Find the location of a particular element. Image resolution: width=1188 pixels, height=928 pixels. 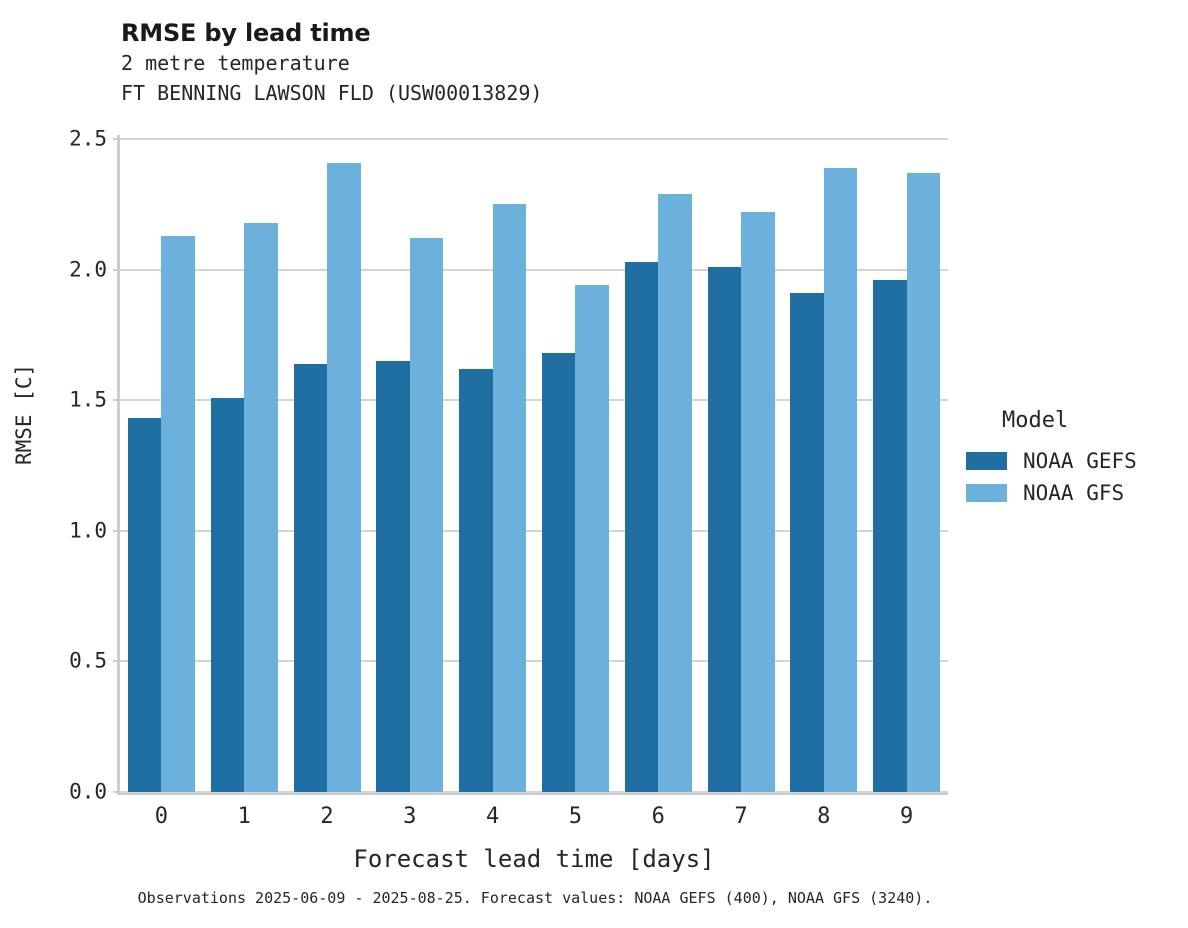

x-axis-title: Forecast lead time [days] is located at coordinates (534, 859).